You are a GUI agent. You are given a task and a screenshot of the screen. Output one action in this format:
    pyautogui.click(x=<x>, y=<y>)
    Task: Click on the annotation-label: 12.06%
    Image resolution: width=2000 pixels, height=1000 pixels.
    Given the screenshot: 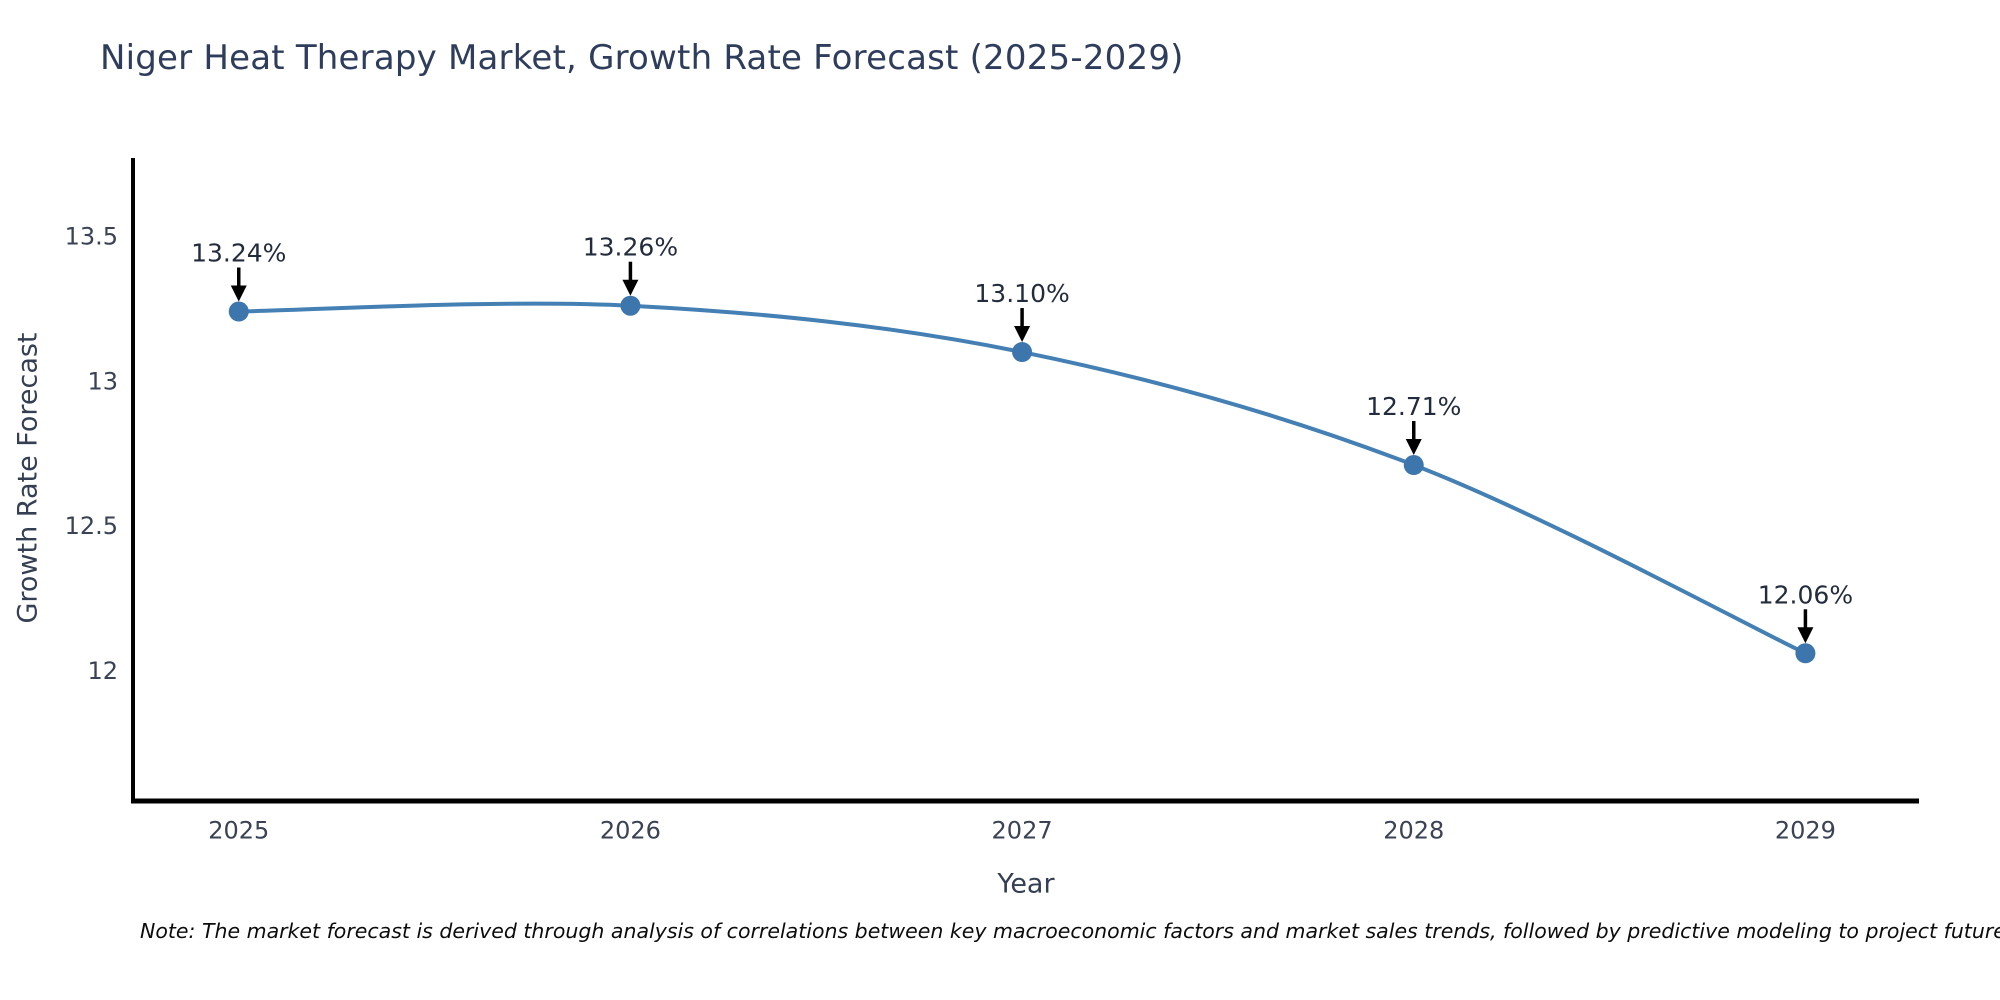 What is the action you would take?
    pyautogui.click(x=1805, y=594)
    